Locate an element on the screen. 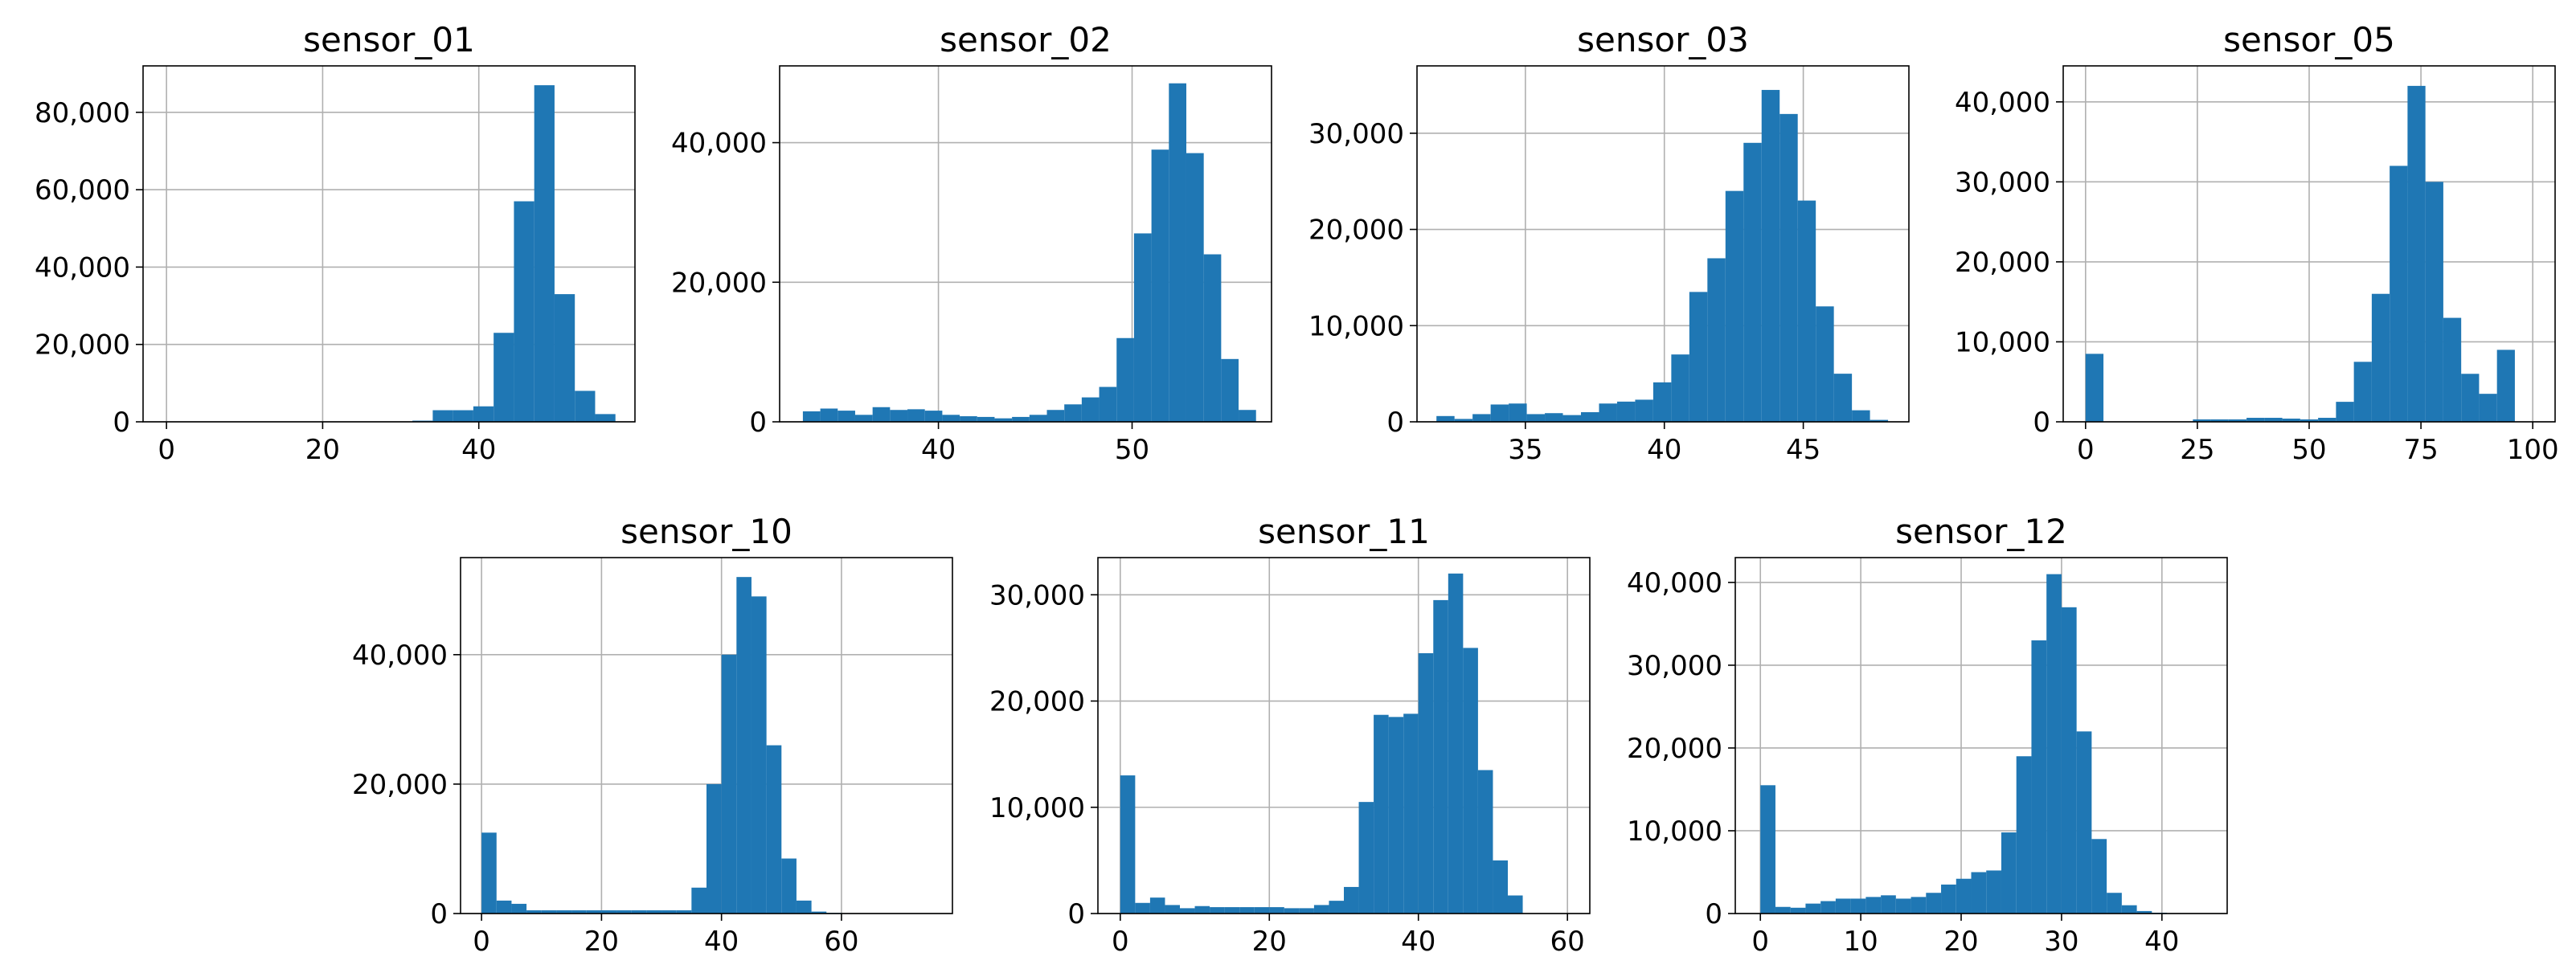  x-tick-label: 40 is located at coordinates (1664, 450).